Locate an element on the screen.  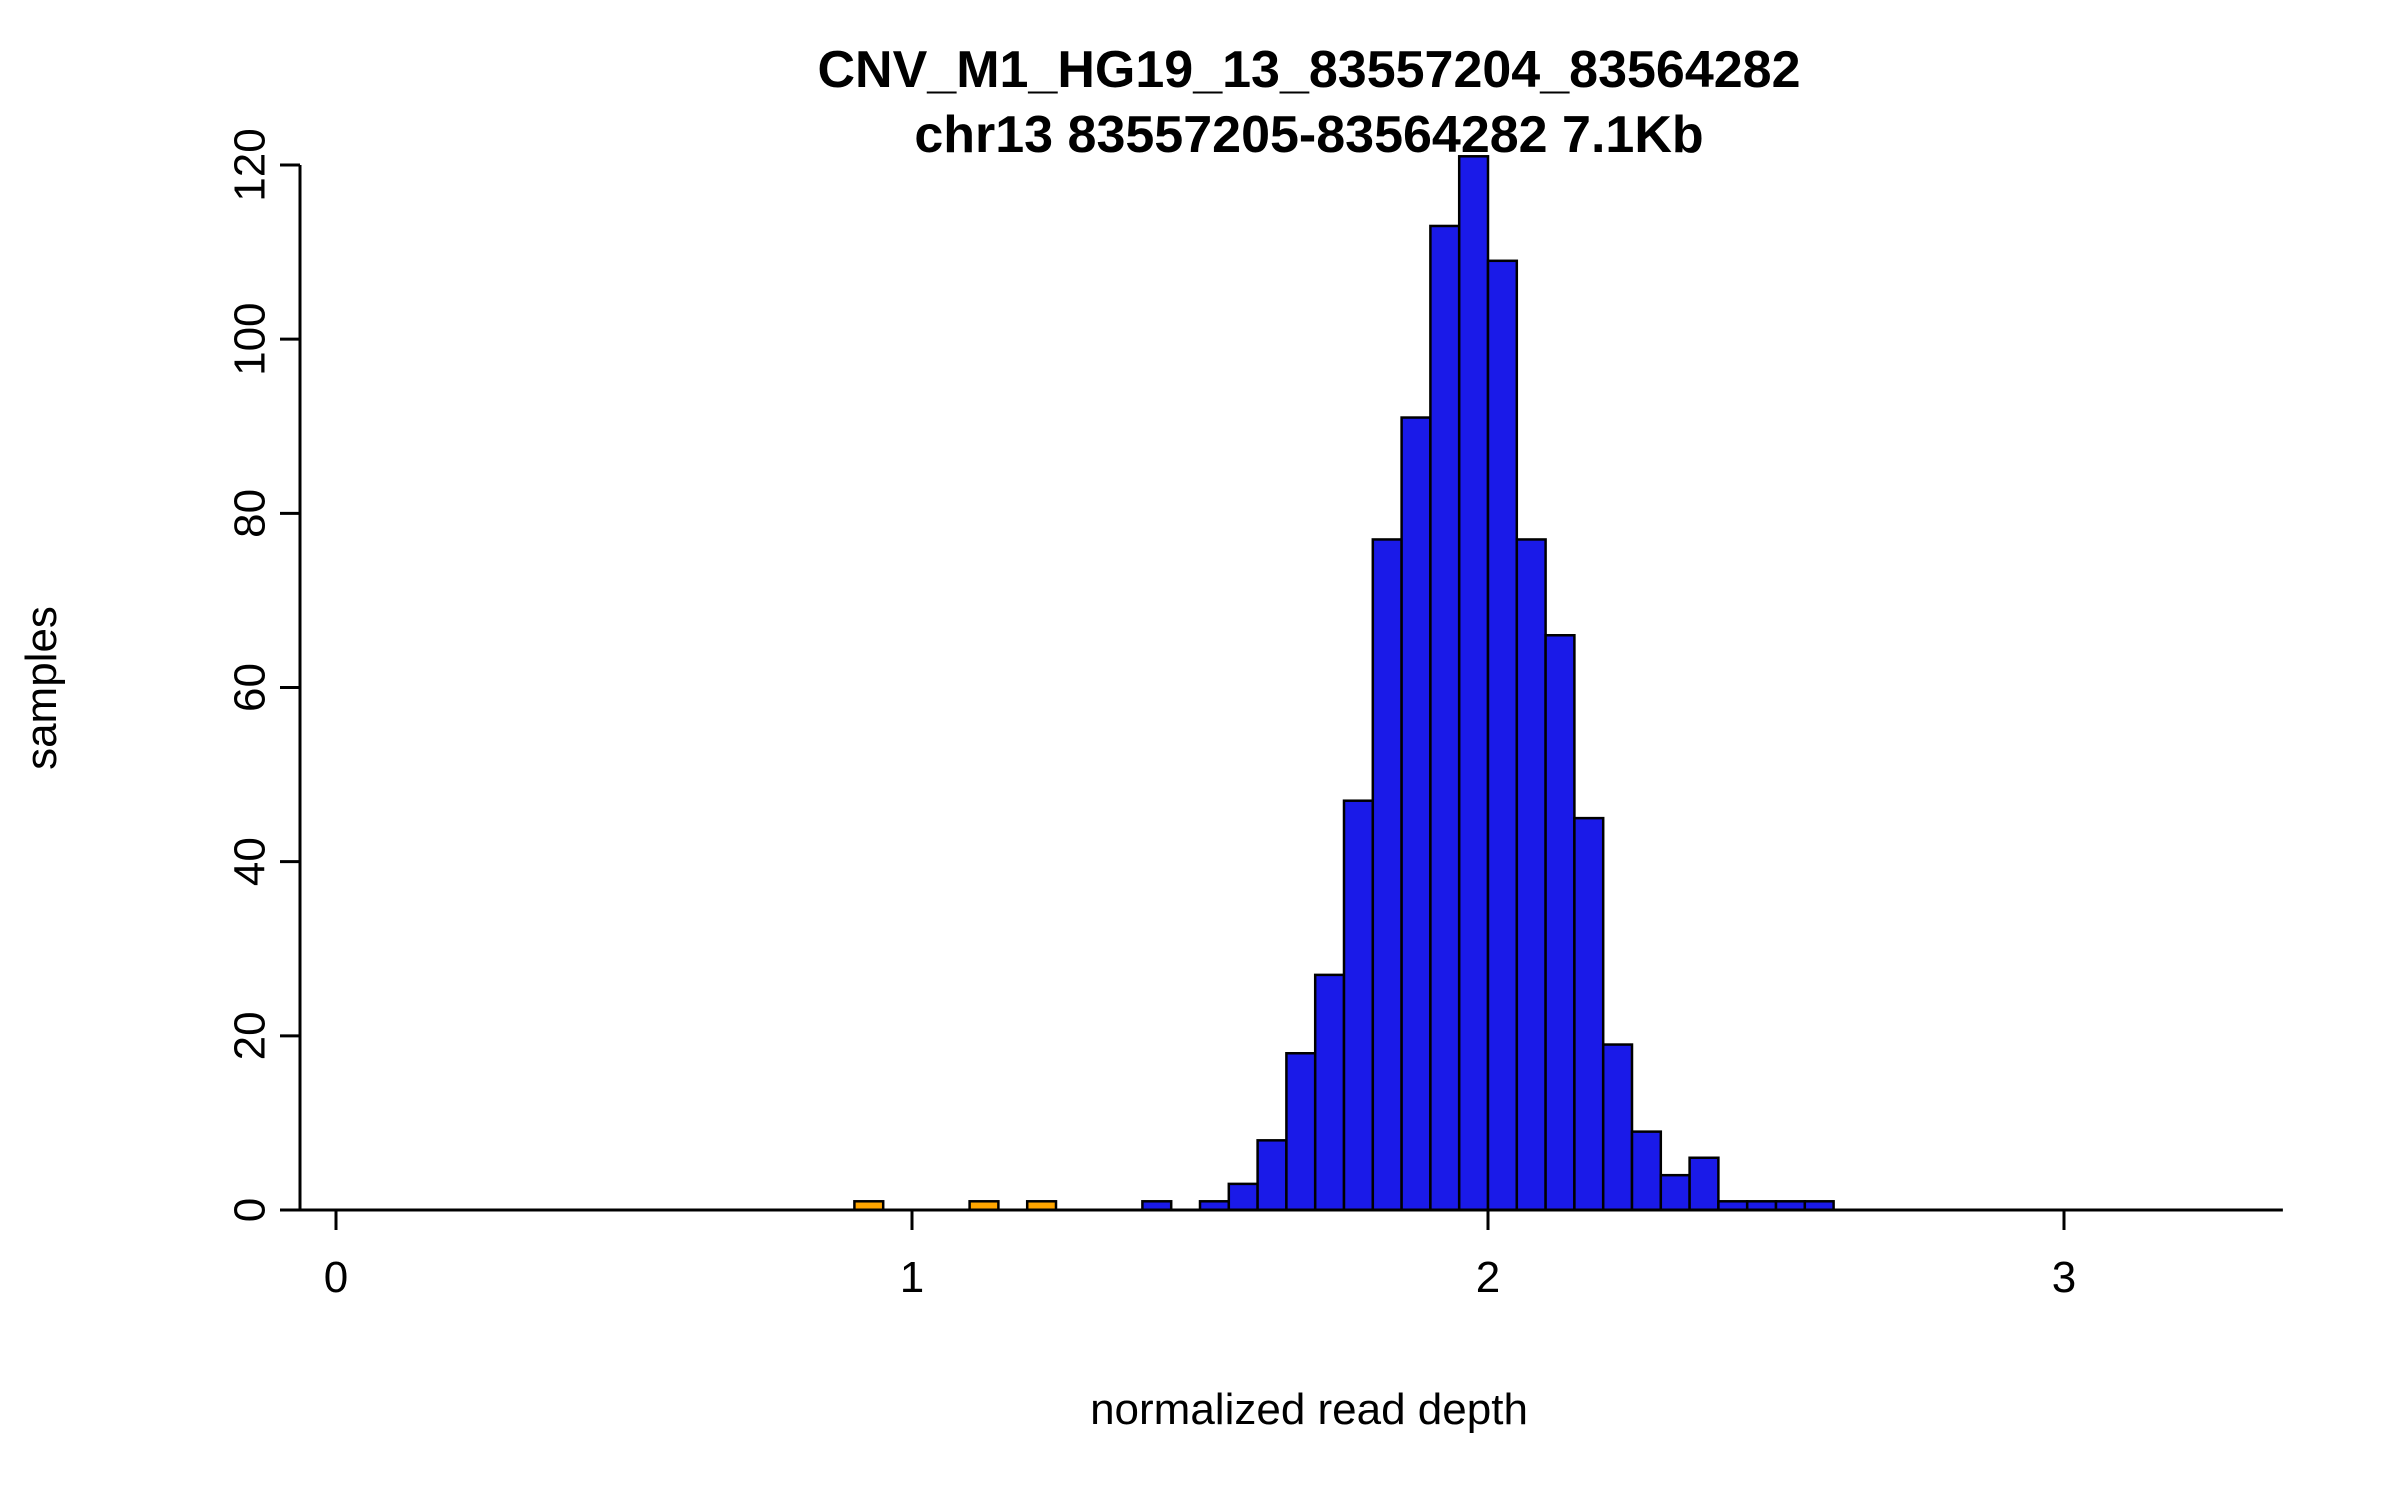
y-tick-label: 120 is located at coordinates (250, 164).